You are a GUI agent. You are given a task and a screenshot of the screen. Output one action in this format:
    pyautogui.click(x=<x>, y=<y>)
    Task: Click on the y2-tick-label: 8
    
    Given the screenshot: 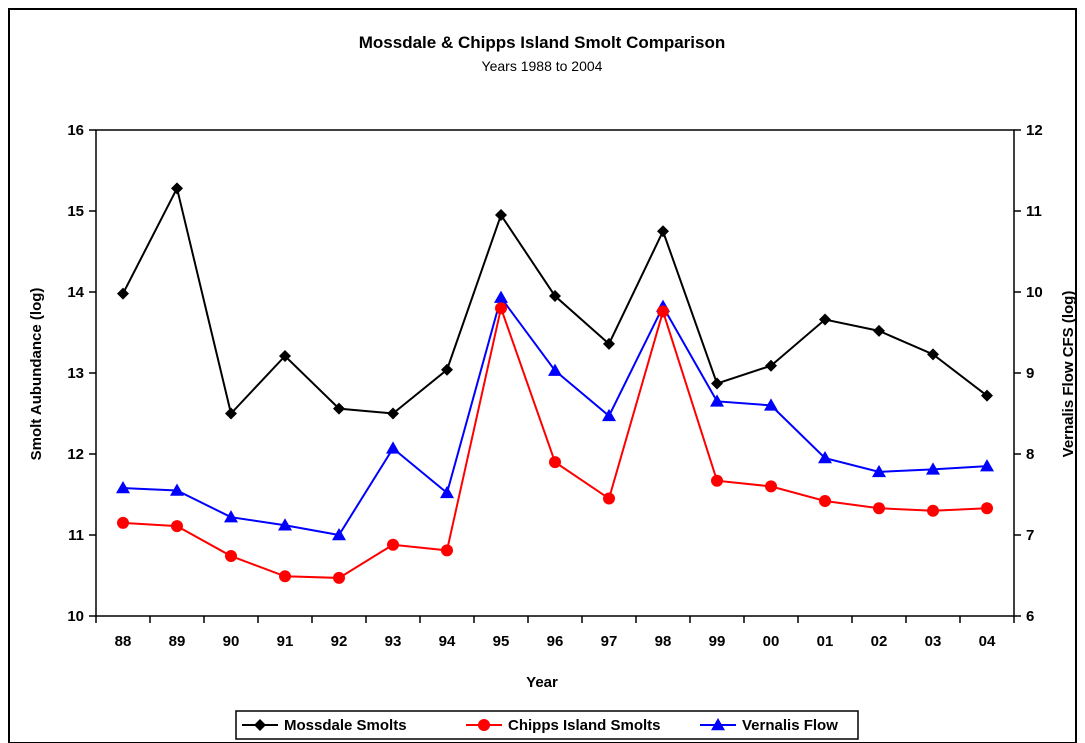 What is the action you would take?
    pyautogui.click(x=1030, y=454)
    